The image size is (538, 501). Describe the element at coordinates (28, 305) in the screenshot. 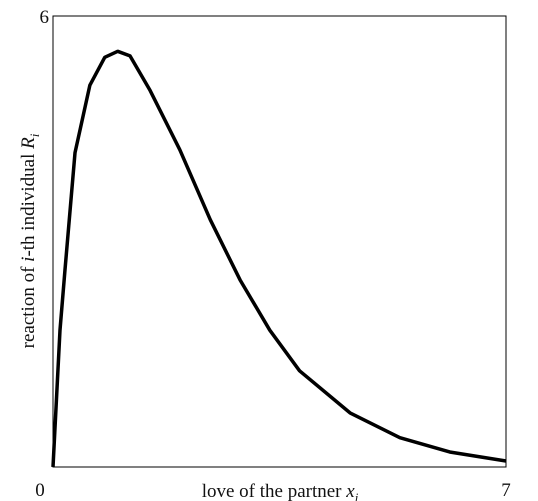

I see `y-label-text: reaction of` at that location.